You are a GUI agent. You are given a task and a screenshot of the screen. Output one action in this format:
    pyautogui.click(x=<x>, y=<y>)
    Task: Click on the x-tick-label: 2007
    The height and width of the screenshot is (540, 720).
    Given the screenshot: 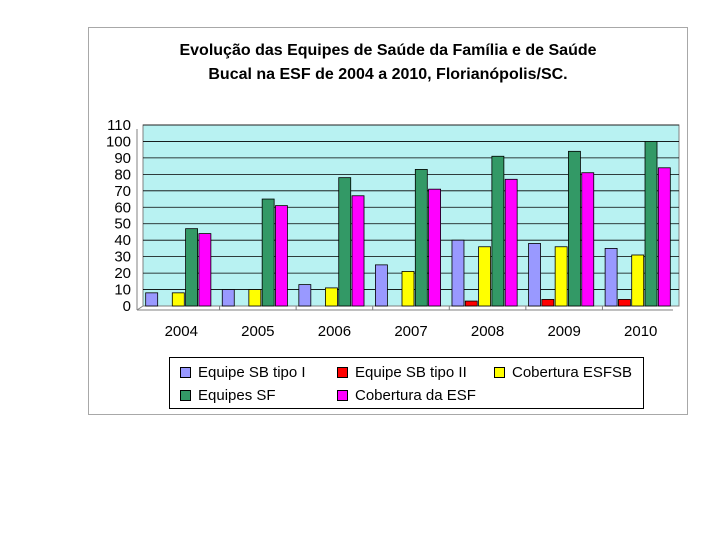 What is the action you would take?
    pyautogui.click(x=410, y=331)
    